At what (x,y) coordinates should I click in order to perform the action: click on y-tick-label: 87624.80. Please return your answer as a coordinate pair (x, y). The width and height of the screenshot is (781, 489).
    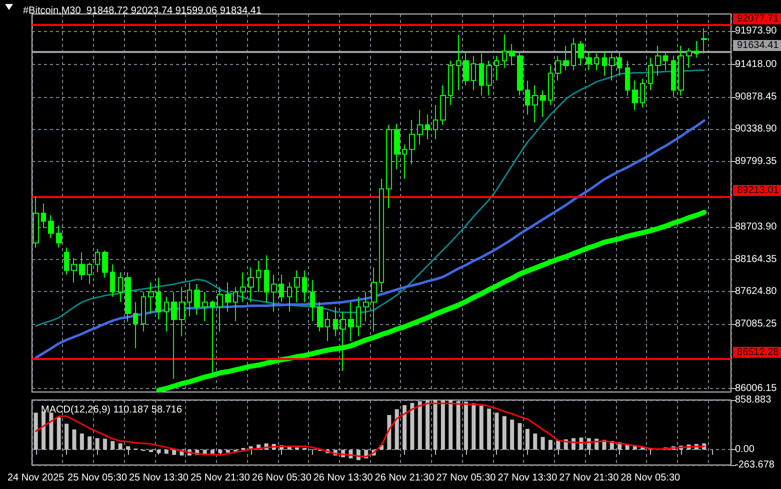
    Looking at the image, I should click on (756, 292).